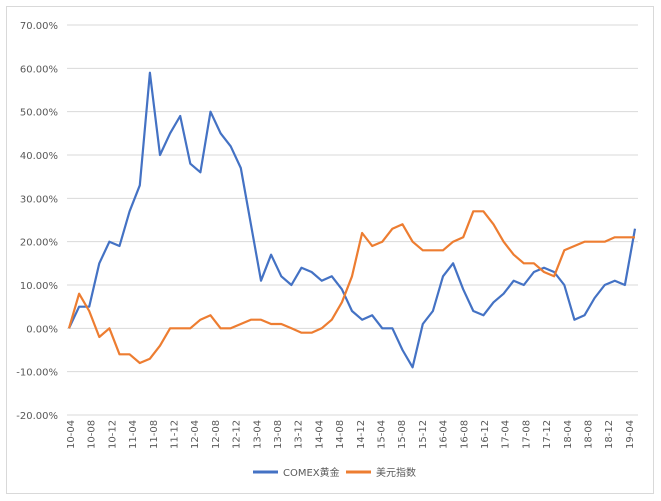 The height and width of the screenshot is (501, 661). Describe the element at coordinates (506, 434) in the screenshot. I see `x-tick-label: 17-04` at that location.